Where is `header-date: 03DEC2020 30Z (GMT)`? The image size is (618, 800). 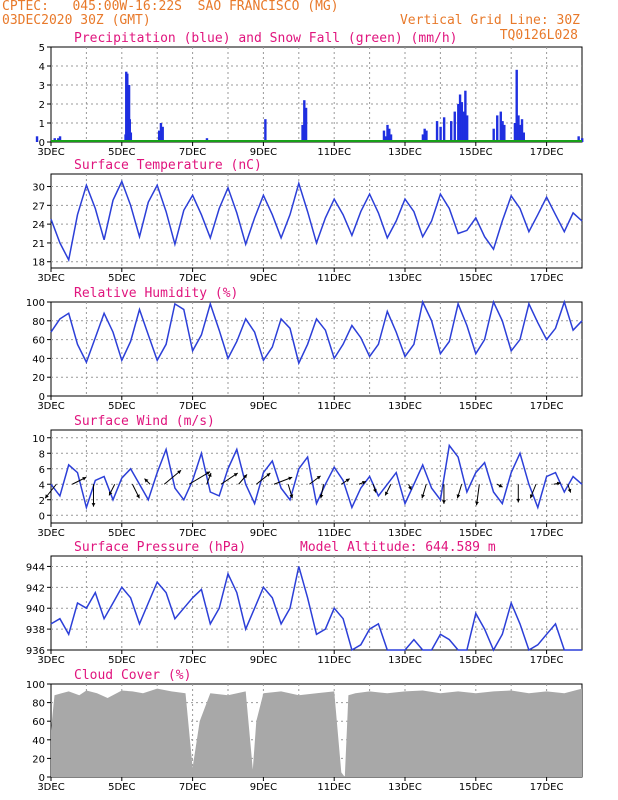 header-date: 03DEC2020 30Z (GMT) is located at coordinates (76, 20).